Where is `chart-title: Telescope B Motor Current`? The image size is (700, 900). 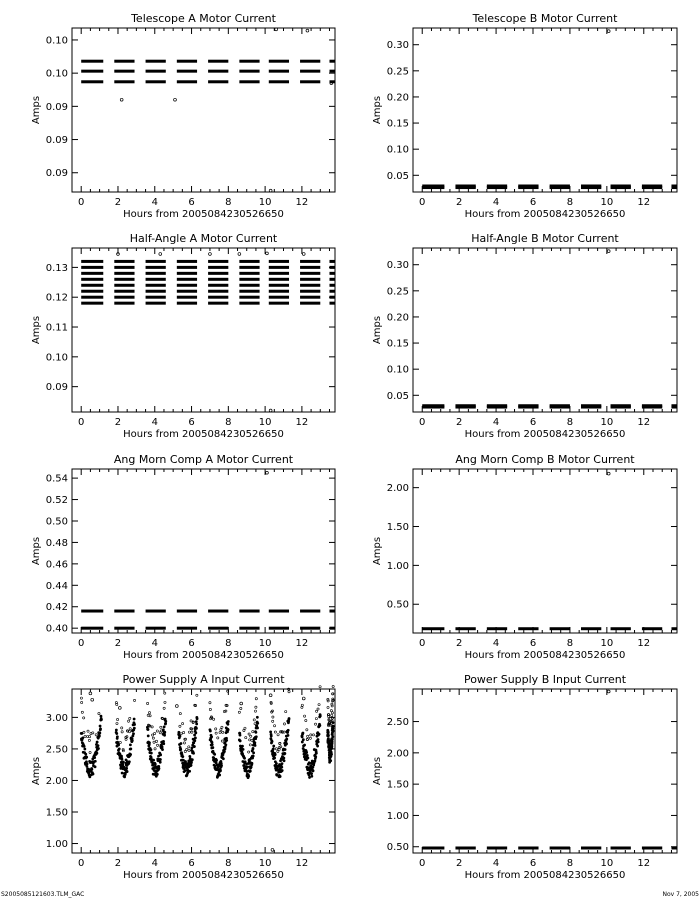 chart-title: Telescope B Motor Current is located at coordinates (545, 18).